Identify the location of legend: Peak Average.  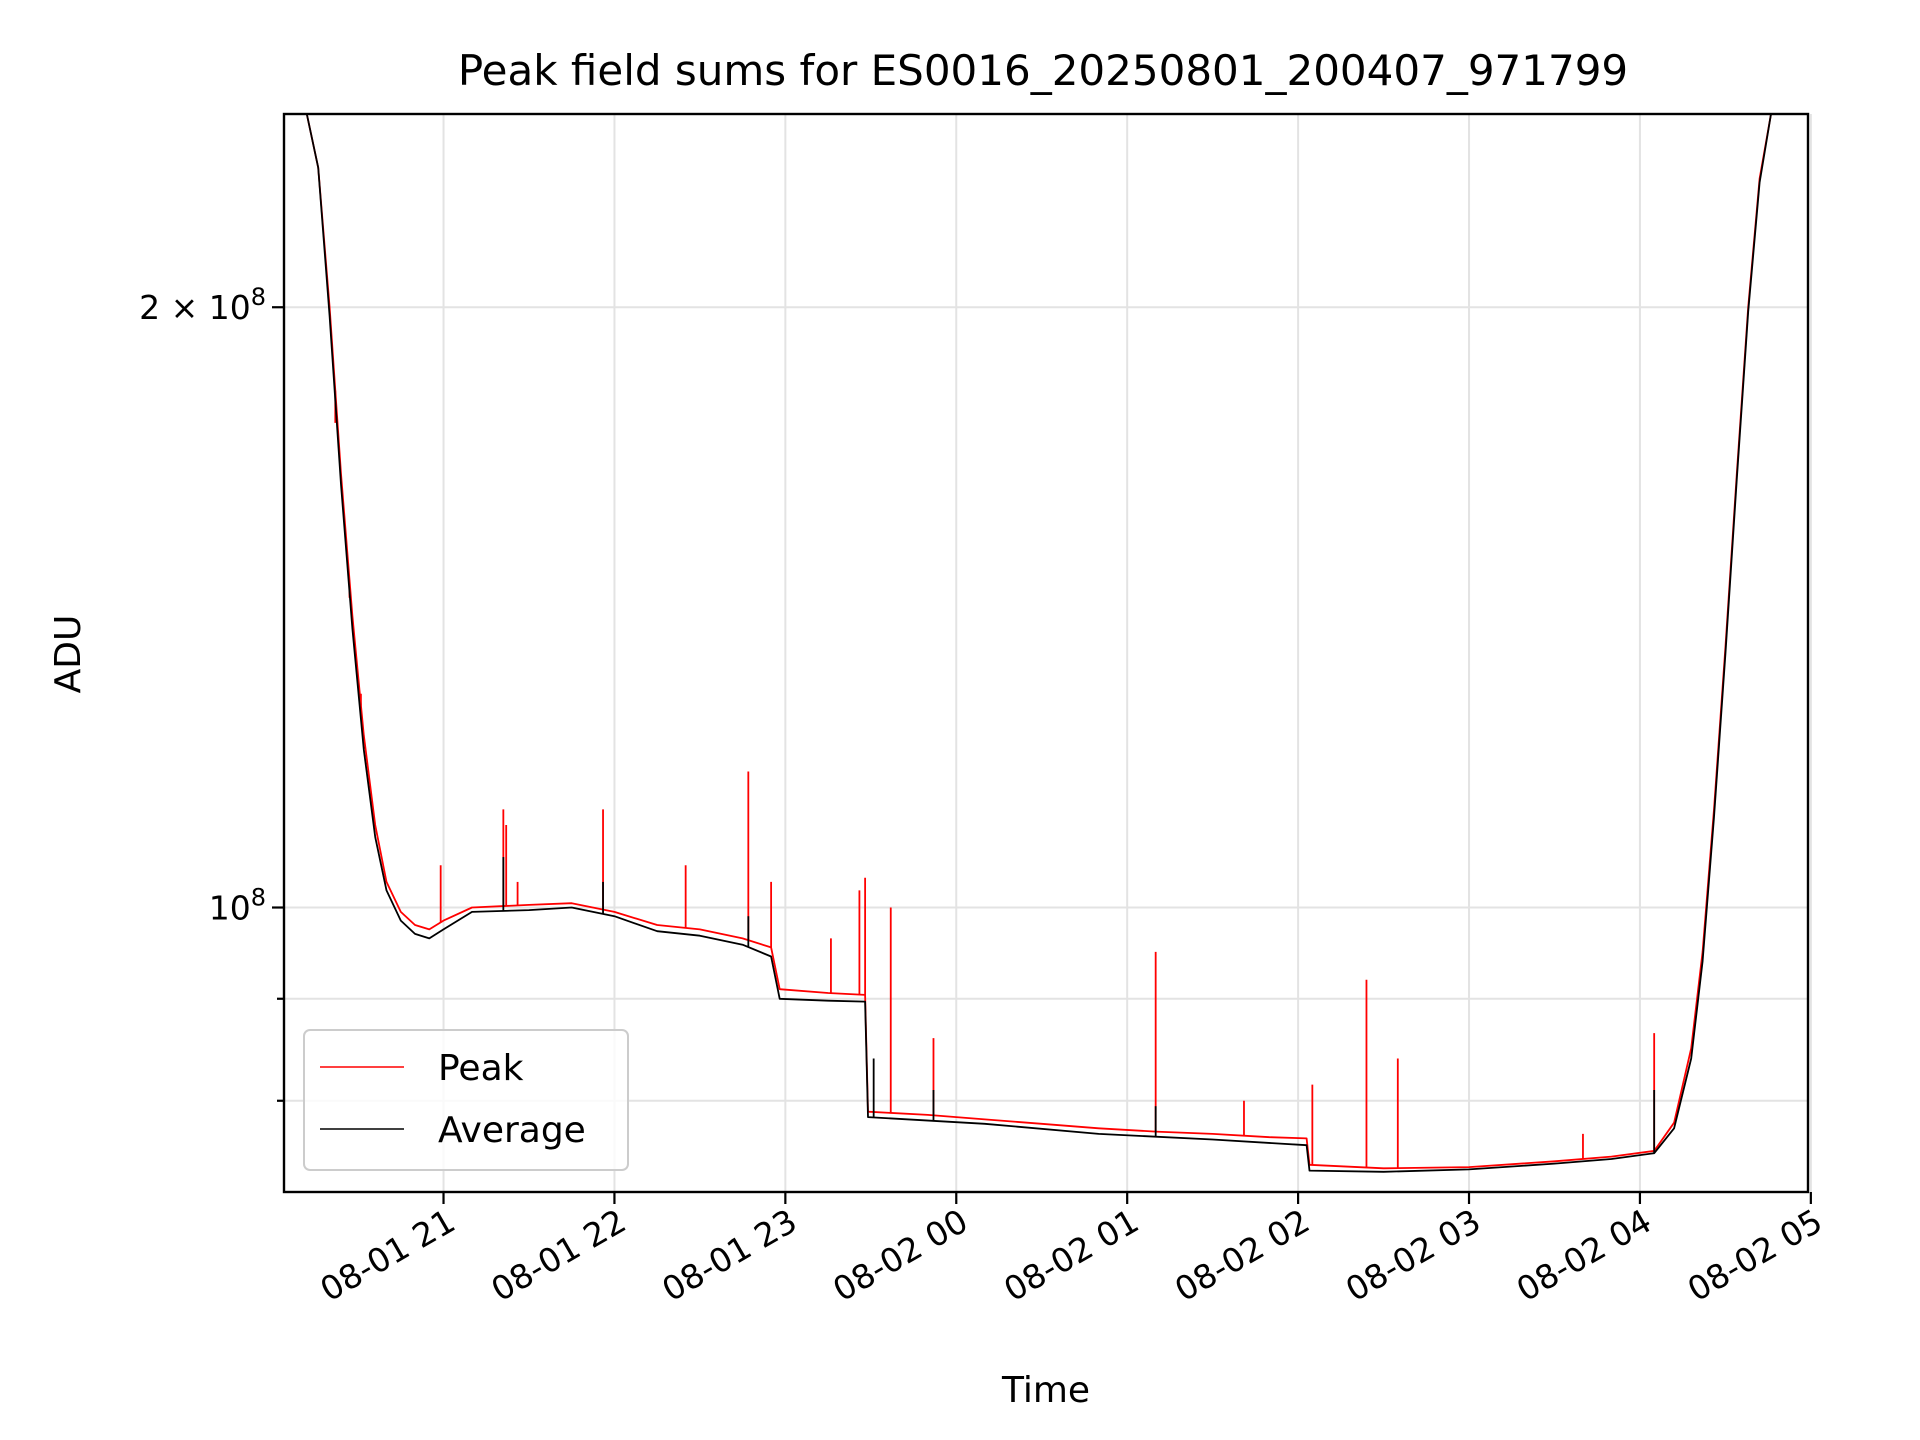
(466, 1100).